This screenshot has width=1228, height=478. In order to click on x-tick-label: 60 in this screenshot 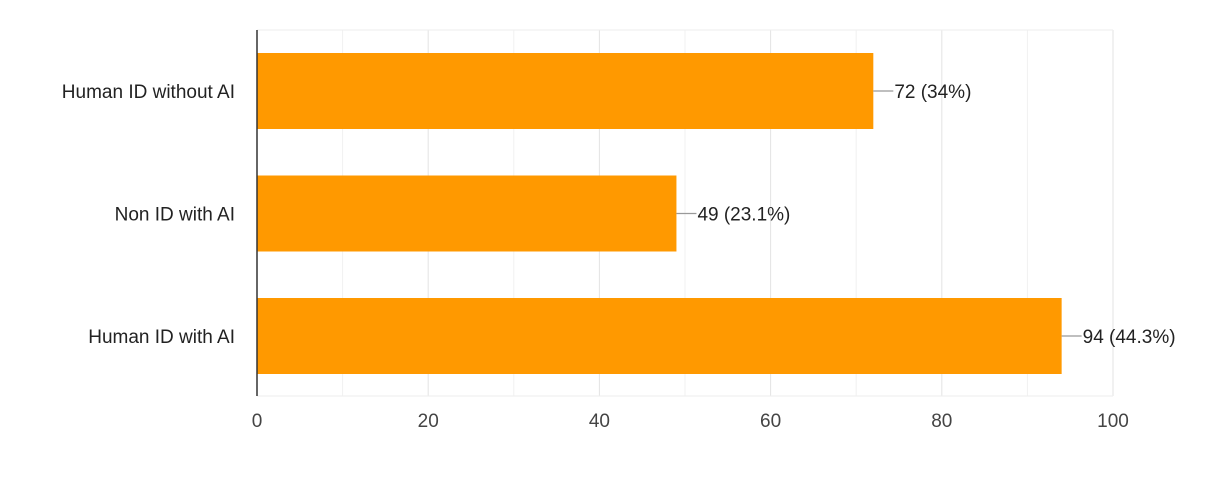, I will do `click(770, 421)`.